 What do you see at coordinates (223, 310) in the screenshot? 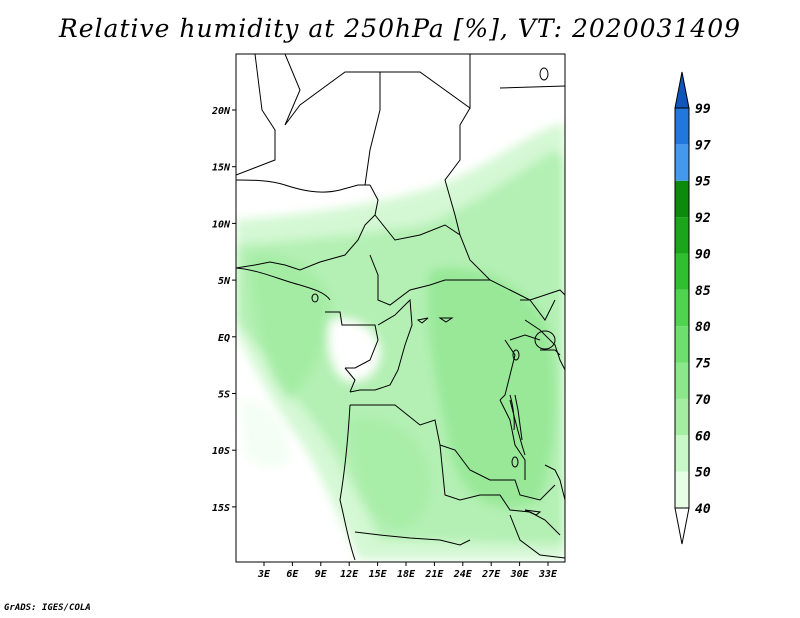
I see `latitude-axis: 20N 15N 10N 5N EQ 5S 10S 15S` at bounding box center [223, 310].